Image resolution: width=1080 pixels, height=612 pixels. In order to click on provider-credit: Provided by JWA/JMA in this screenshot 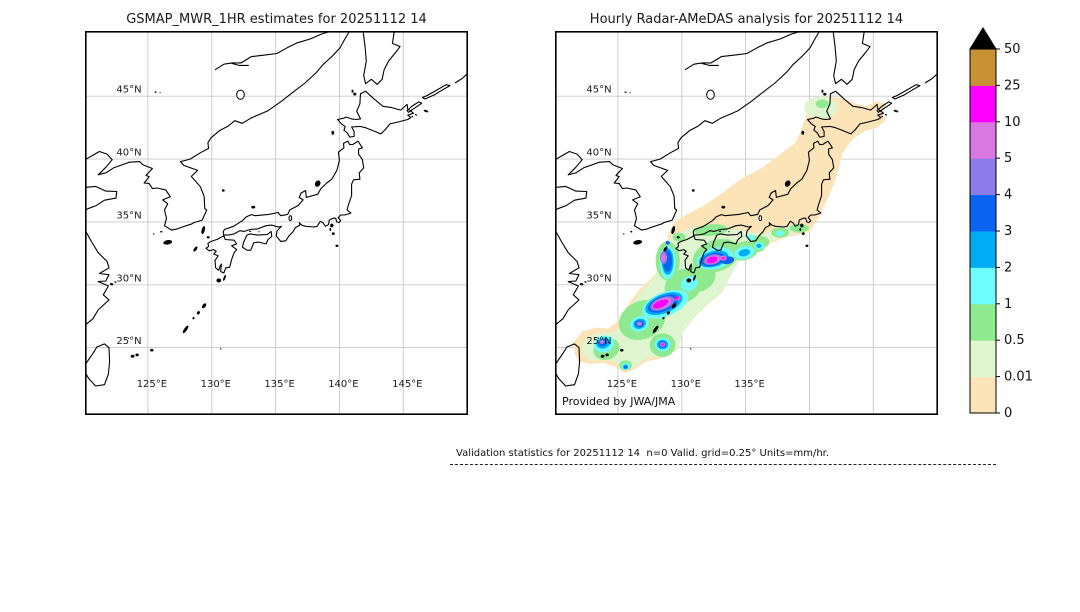, I will do `click(619, 401)`.